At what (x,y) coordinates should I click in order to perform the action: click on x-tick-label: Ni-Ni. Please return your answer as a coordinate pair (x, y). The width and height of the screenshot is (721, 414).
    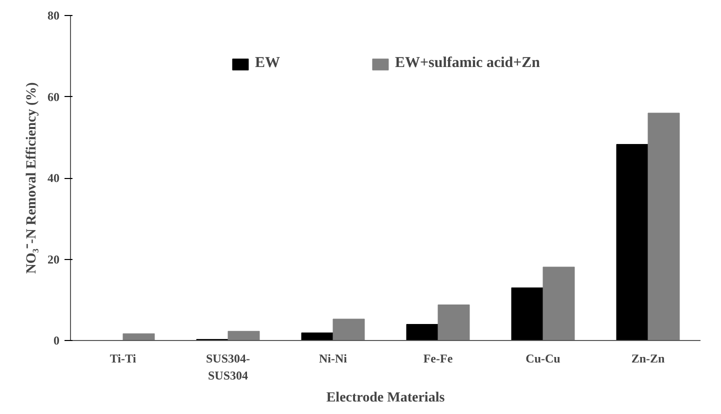
    Looking at the image, I should click on (333, 359).